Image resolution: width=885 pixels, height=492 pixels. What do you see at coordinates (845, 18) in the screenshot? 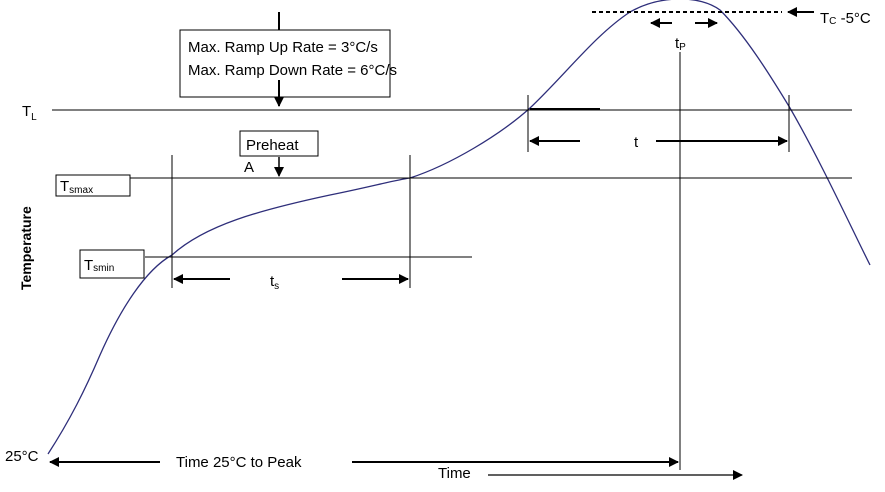
I see `tc-label: TC -5°C` at bounding box center [845, 18].